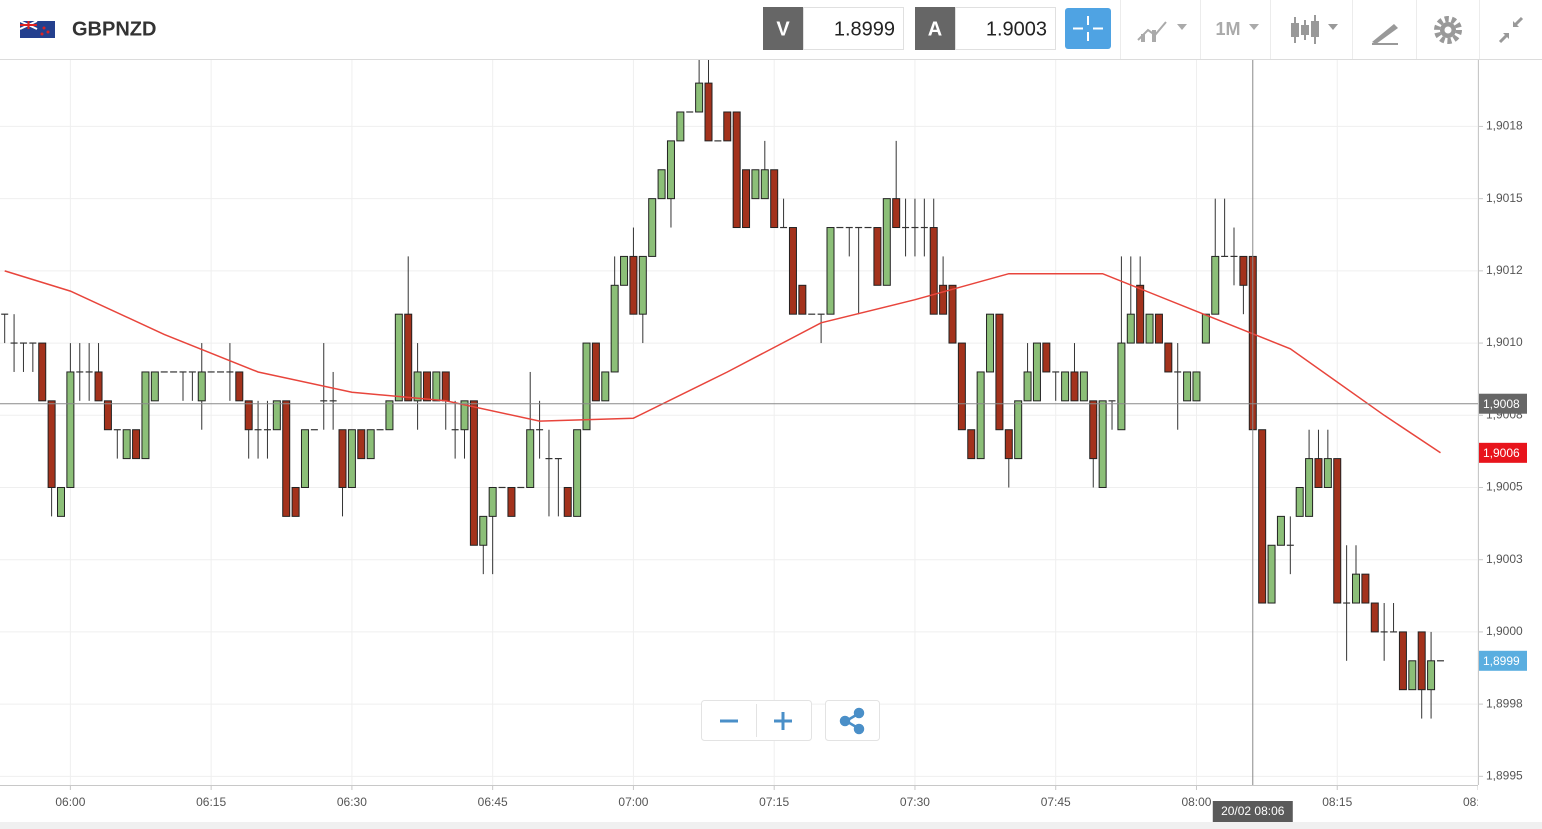 Image resolution: width=1542 pixels, height=829 pixels. Describe the element at coordinates (1504, 198) in the screenshot. I see `y-tick-label: 1,9015` at that location.